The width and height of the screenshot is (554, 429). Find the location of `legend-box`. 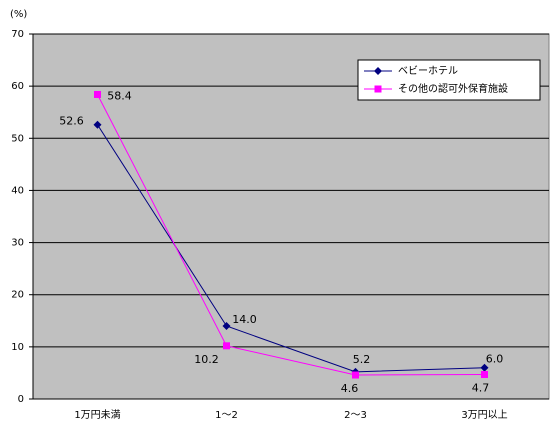

legend-box is located at coordinates (449, 80).